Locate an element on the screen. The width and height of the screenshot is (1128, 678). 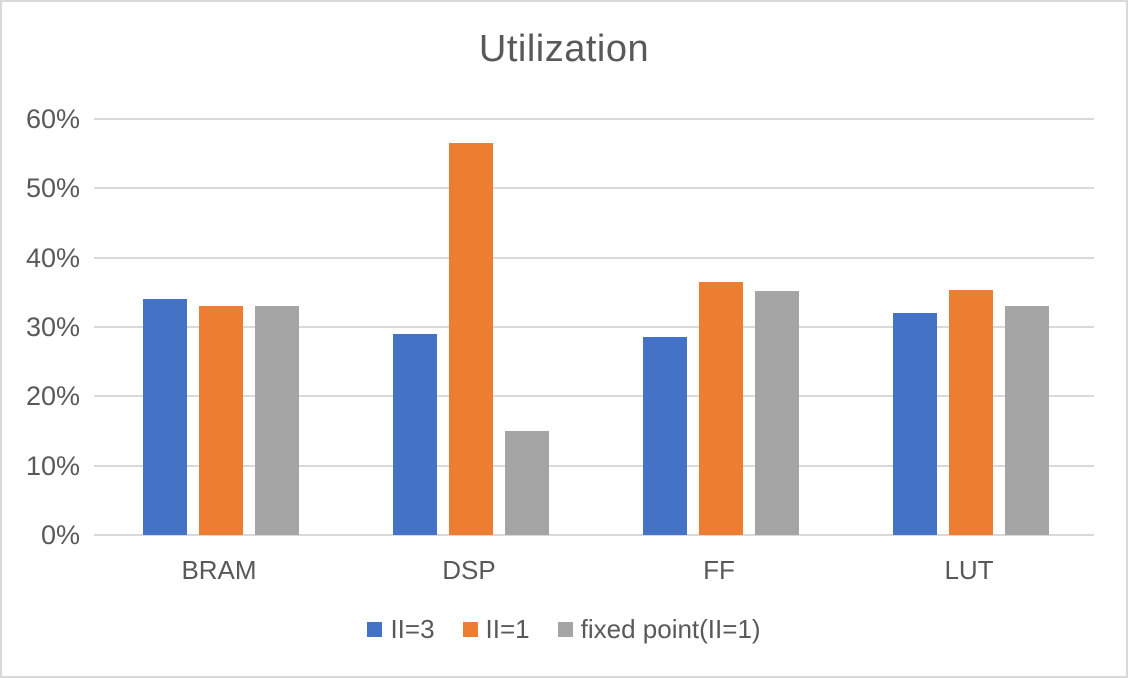
y-tick-label: 50% is located at coordinates (52, 188).